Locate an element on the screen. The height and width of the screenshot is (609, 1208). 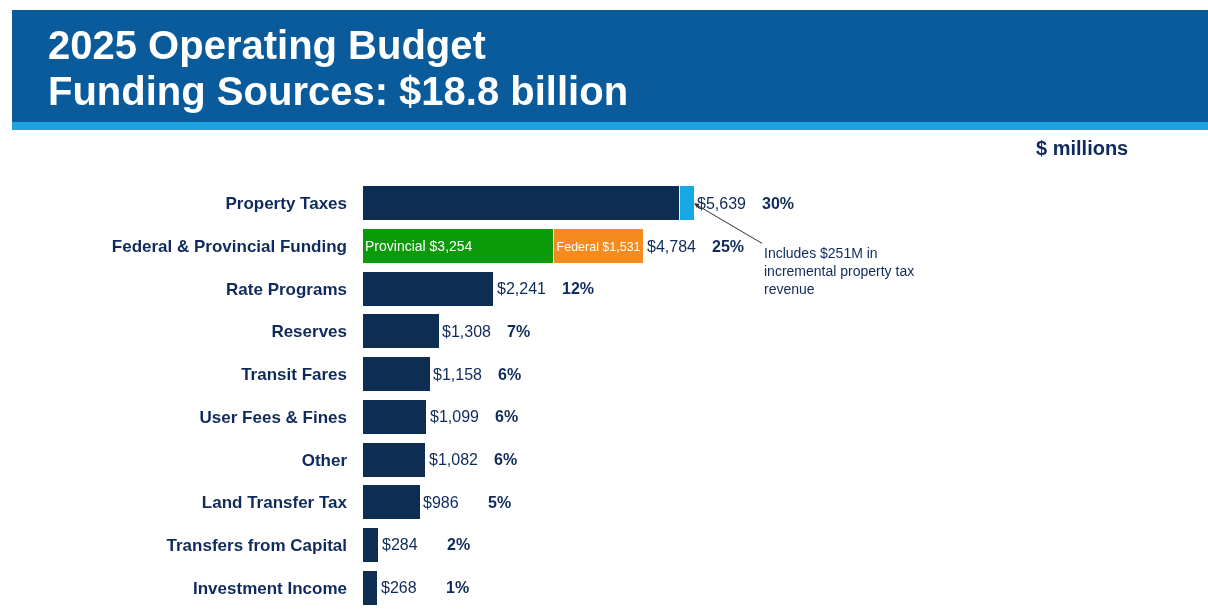
total-label: $1,099 is located at coordinates (455, 416).